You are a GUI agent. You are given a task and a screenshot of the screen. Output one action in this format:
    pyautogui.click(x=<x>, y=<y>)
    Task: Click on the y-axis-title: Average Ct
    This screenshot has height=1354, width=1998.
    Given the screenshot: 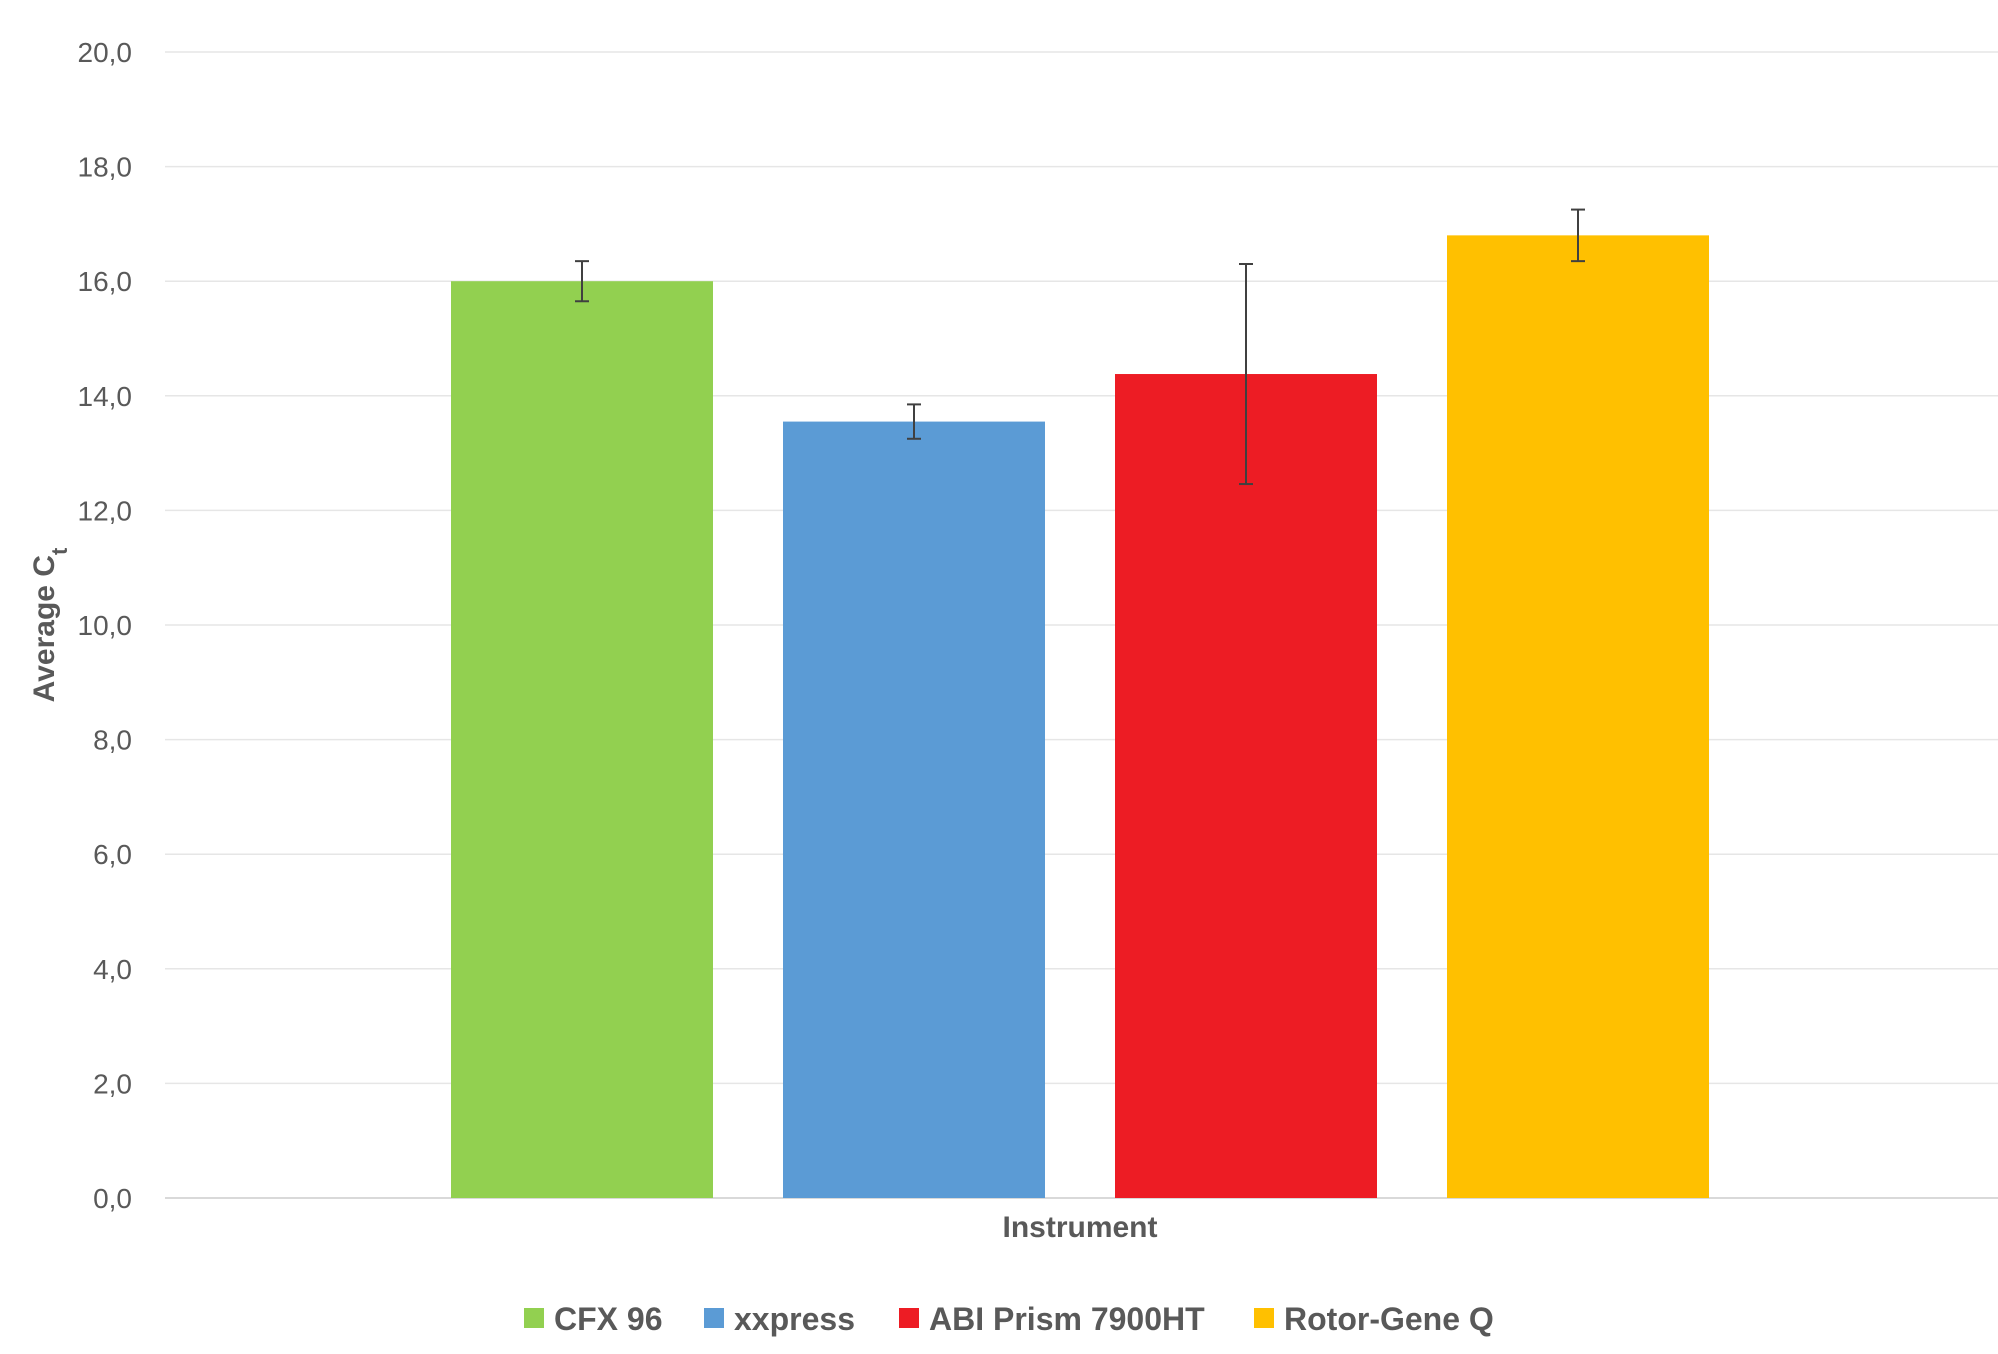 What is the action you would take?
    pyautogui.click(x=50, y=624)
    